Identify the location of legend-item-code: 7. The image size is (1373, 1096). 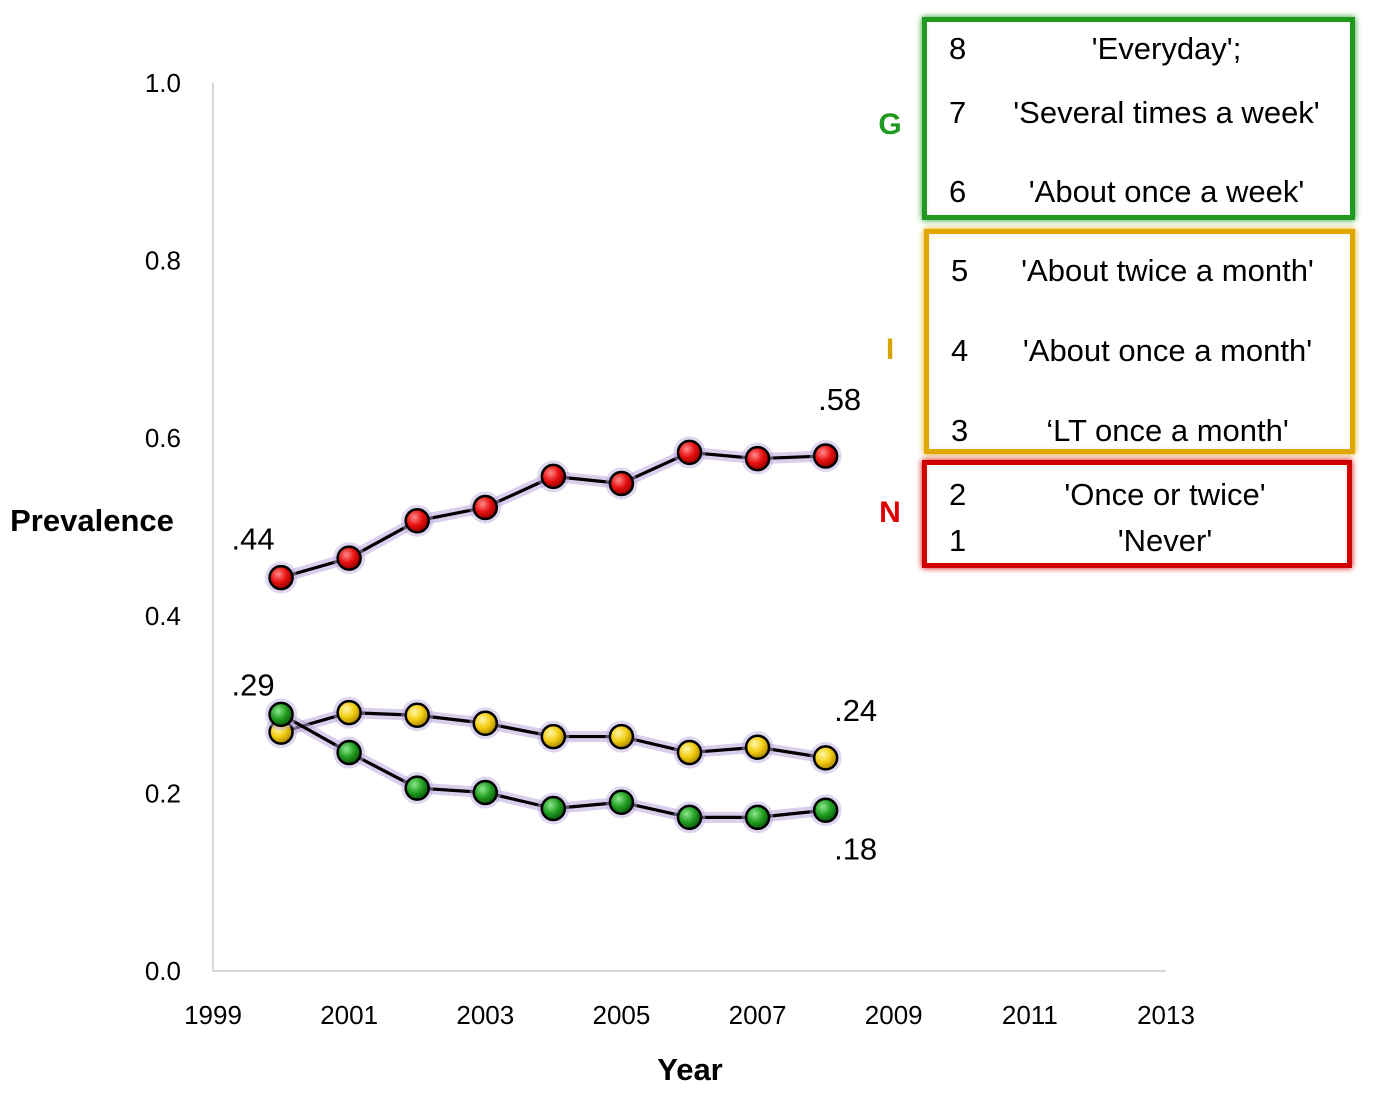
(958, 112).